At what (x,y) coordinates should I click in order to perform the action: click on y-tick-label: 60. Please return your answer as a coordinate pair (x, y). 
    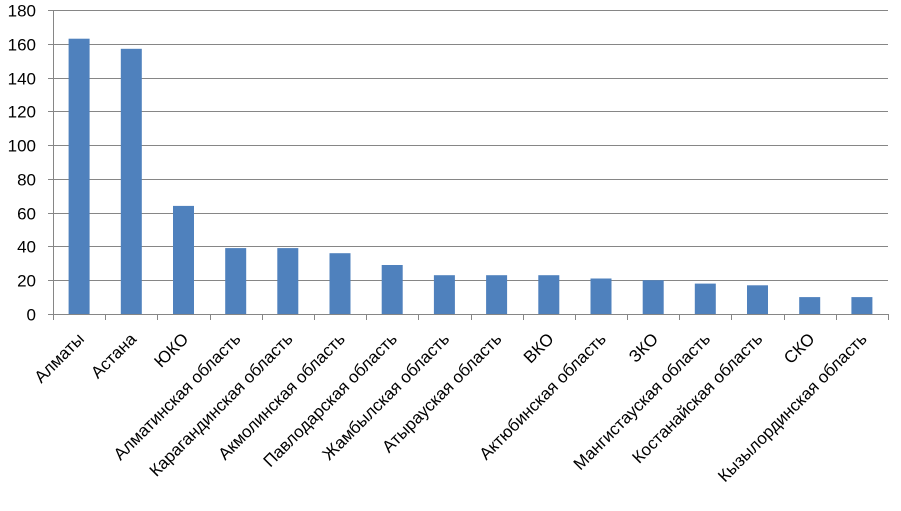
    Looking at the image, I should click on (26, 214).